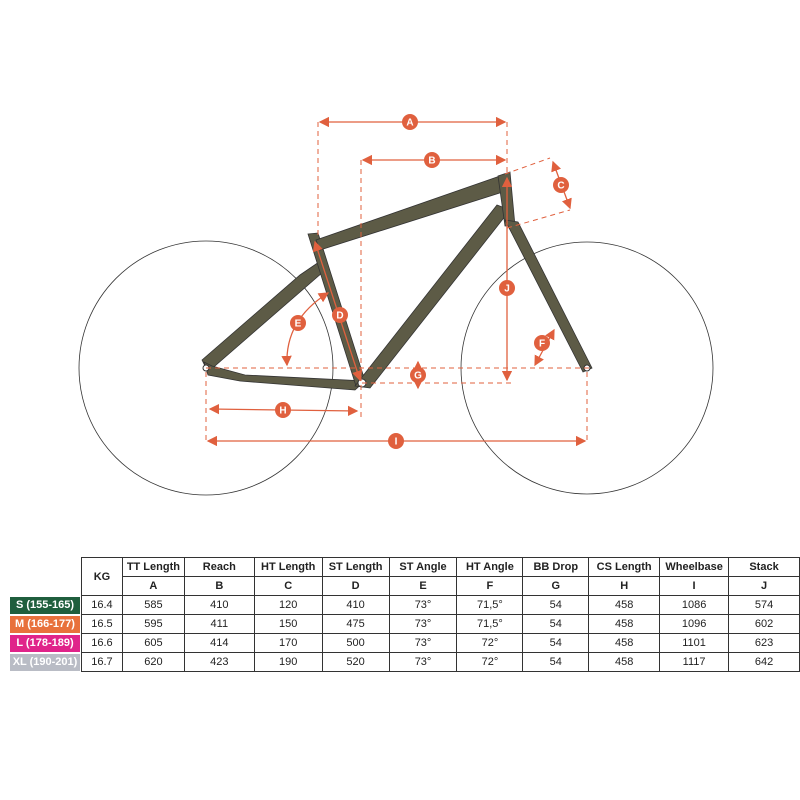 The height and width of the screenshot is (800, 800). Describe the element at coordinates (288, 662) in the screenshot. I see `table-cell: 190` at that location.